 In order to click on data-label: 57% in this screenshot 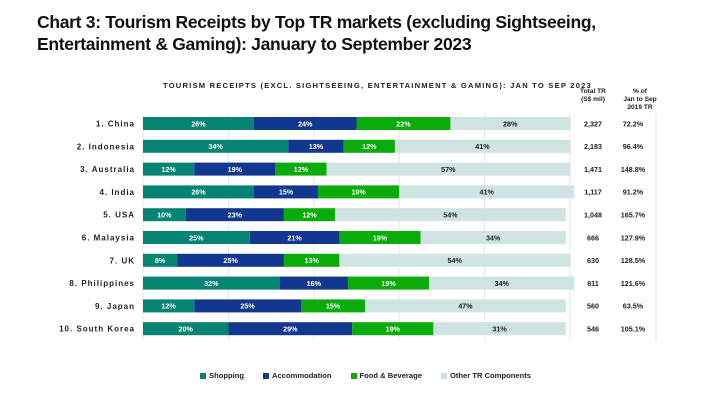, I will do `click(448, 169)`.